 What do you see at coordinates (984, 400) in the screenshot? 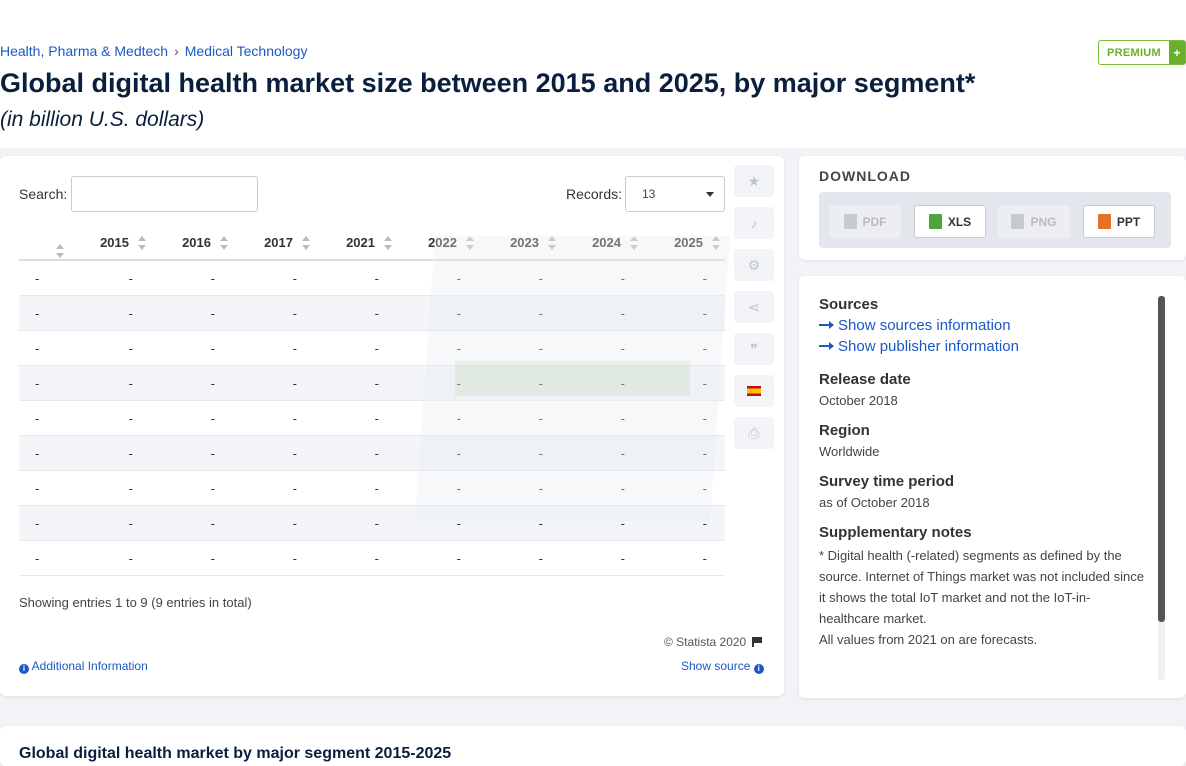
I see `release-date-value: October 2018` at bounding box center [984, 400].